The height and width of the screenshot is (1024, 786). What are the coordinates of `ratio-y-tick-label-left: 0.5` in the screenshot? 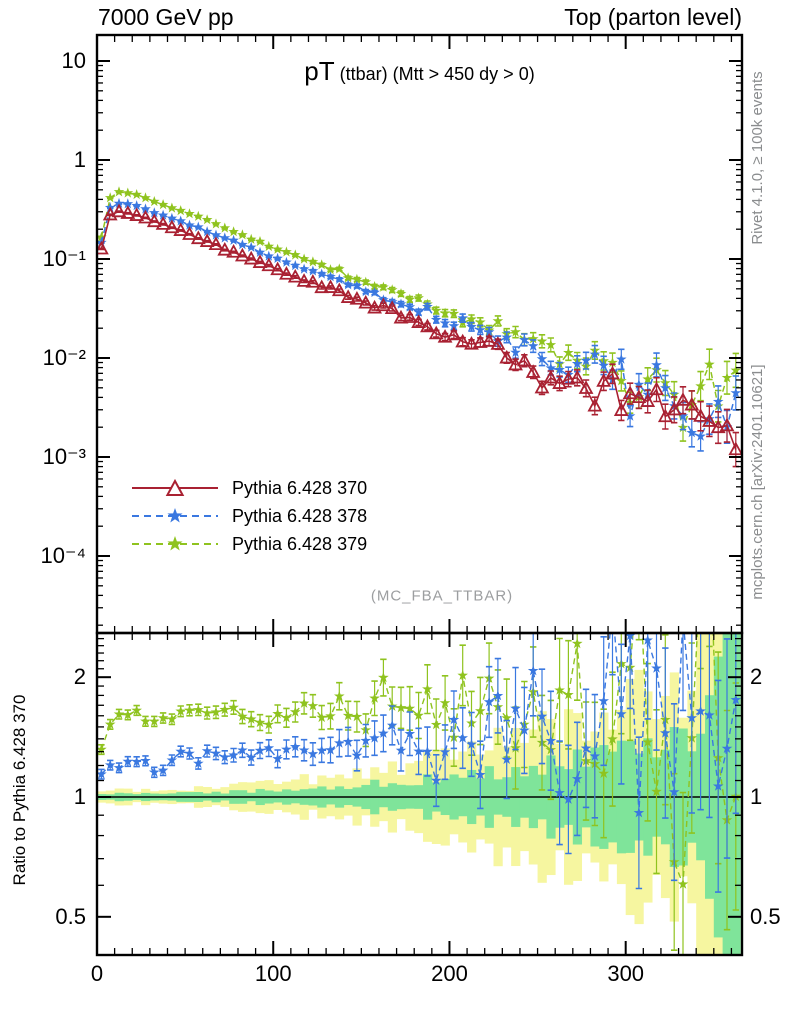 It's located at (70, 916).